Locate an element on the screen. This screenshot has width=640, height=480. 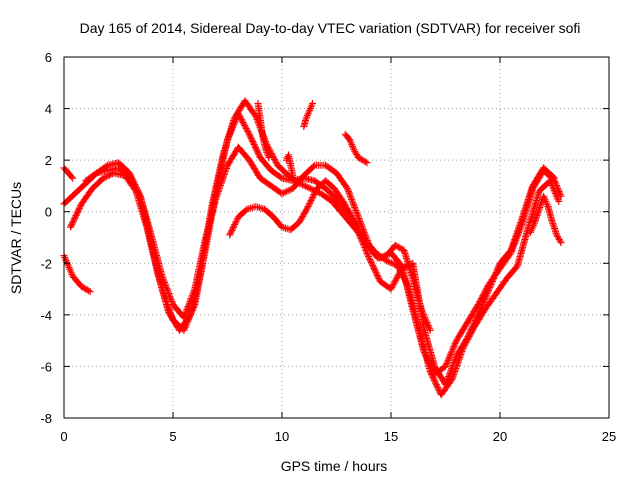
y-tick-label: 2 is located at coordinates (48, 160).